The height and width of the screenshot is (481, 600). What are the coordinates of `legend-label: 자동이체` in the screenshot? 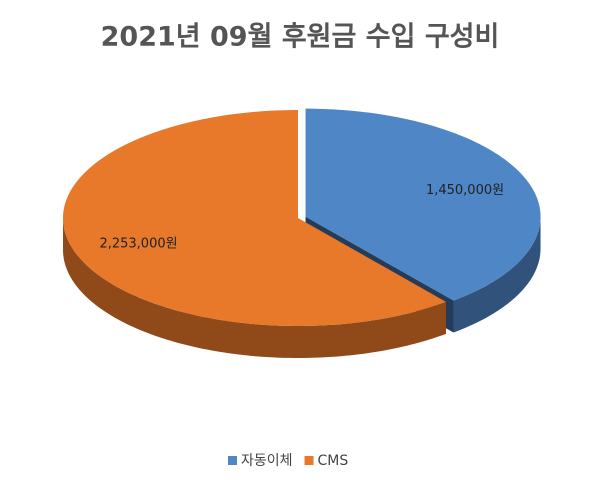 It's located at (267, 461).